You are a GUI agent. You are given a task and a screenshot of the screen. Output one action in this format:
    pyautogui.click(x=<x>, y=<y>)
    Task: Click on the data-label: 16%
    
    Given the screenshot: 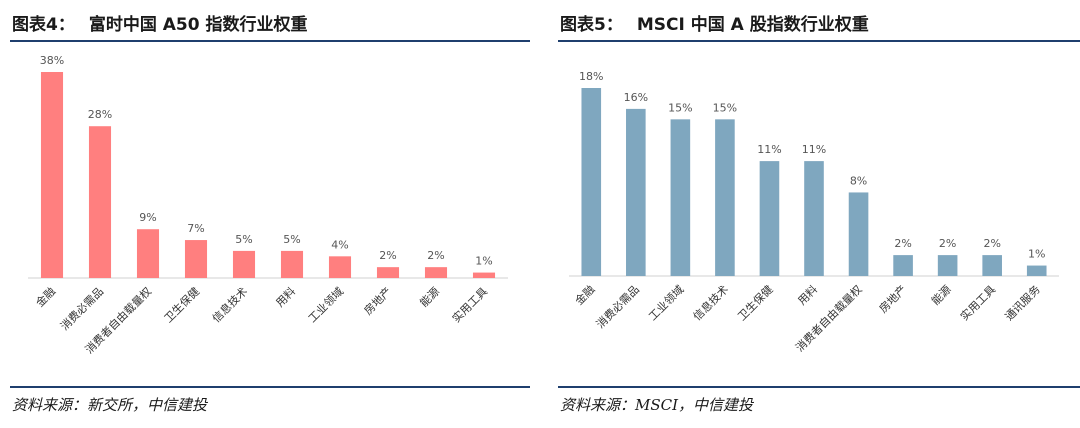 What is the action you would take?
    pyautogui.click(x=636, y=97)
    